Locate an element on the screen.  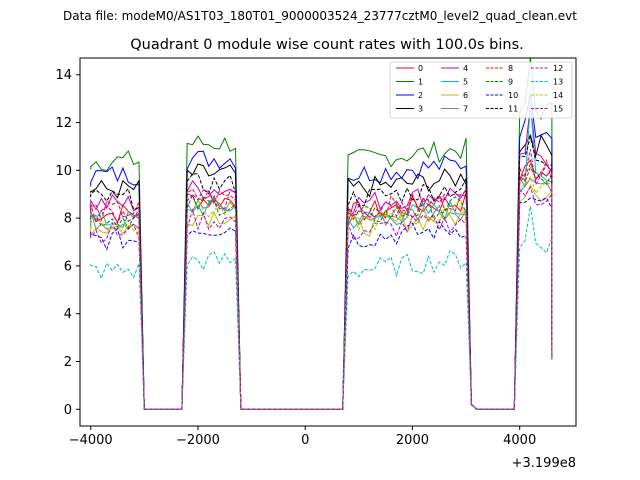
y-tick-label: 6 is located at coordinates (68, 266).